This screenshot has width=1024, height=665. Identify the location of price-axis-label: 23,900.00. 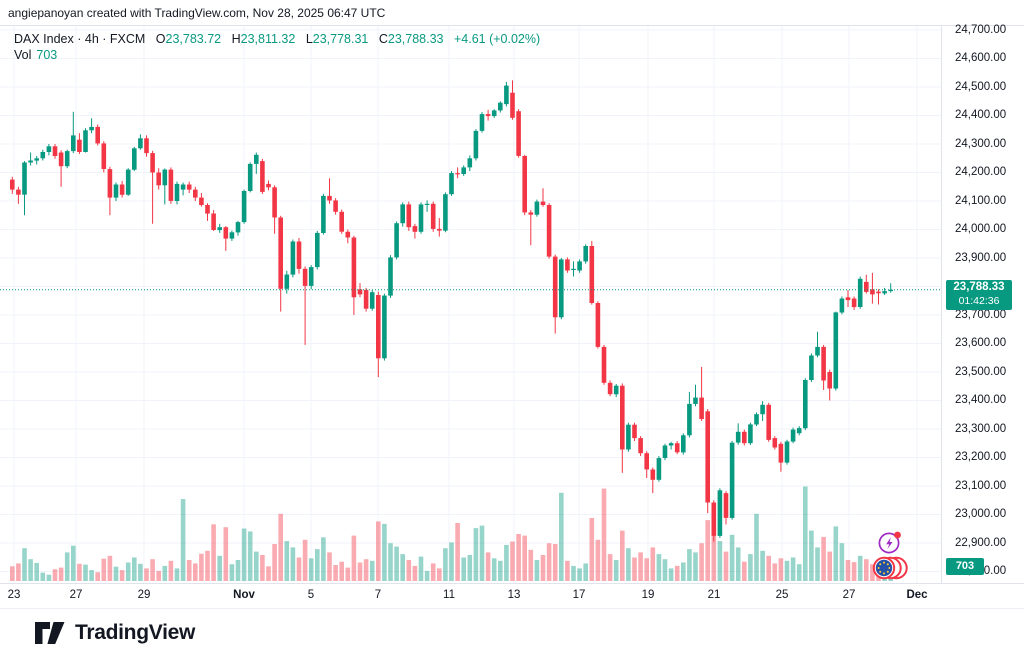
(981, 257).